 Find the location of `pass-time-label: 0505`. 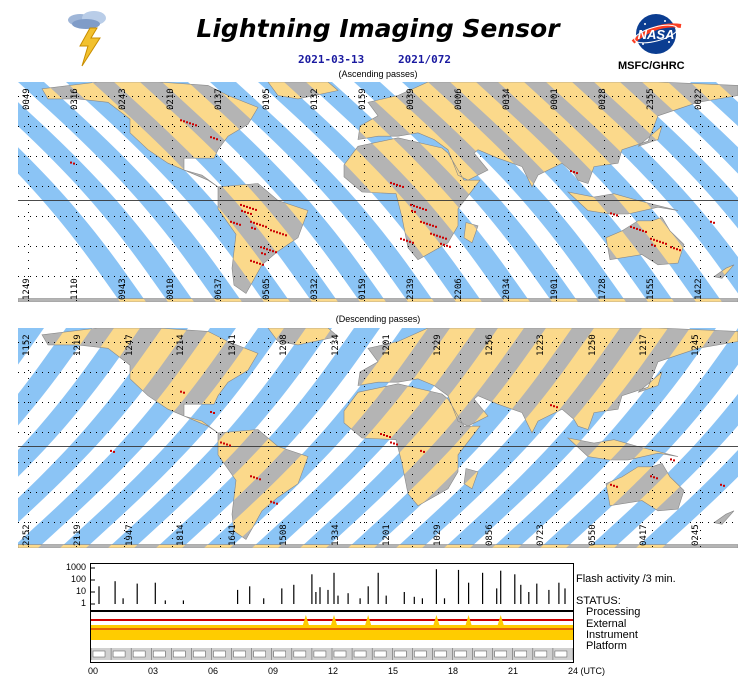

pass-time-label: 0505 is located at coordinates (267, 289).